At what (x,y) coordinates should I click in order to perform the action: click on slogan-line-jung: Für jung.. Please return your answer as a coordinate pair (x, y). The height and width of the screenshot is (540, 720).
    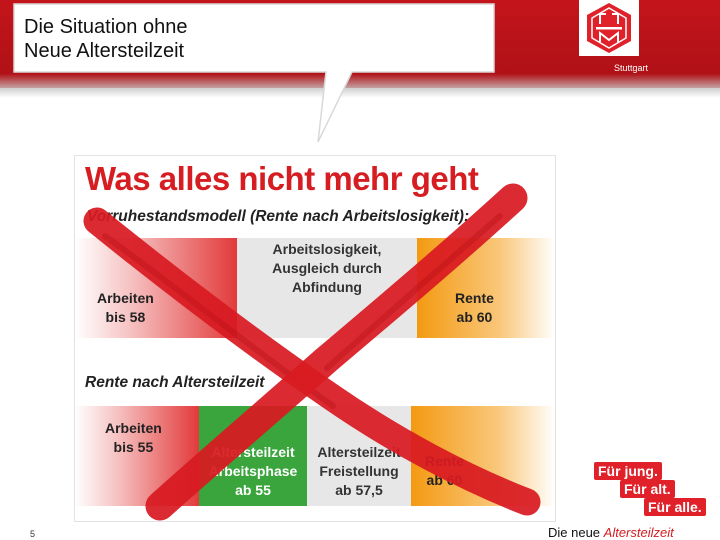
    Looking at the image, I should click on (628, 471).